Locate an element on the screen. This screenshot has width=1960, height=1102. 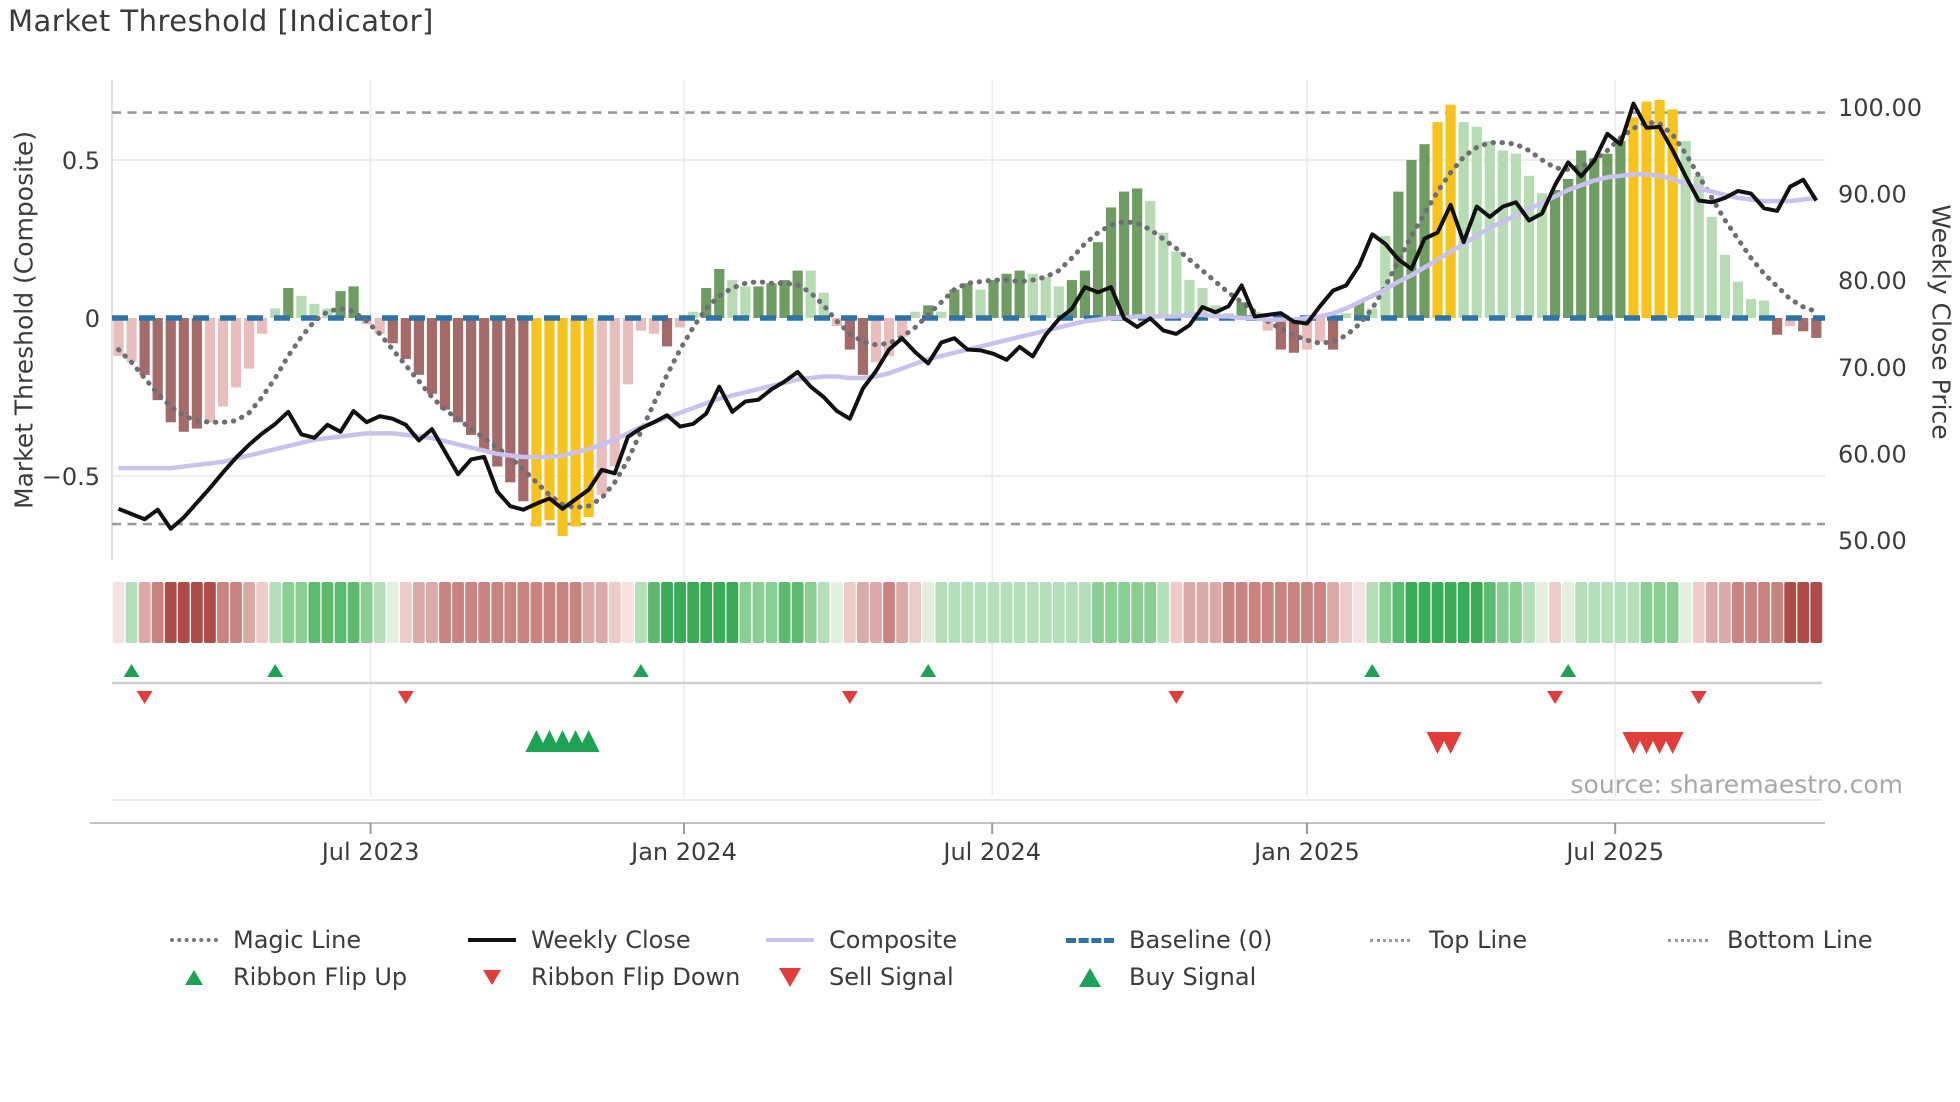
legend-label: Ribbon Flip Down is located at coordinates (636, 977).